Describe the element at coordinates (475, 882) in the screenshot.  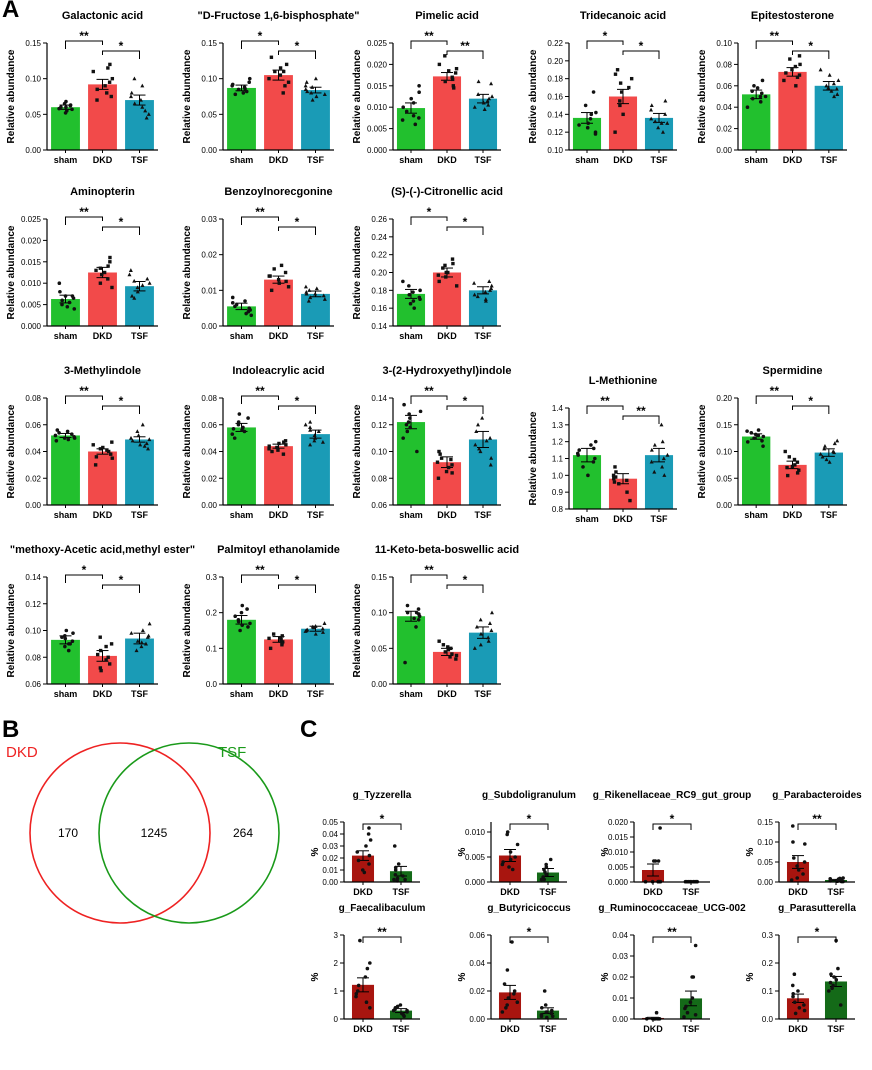
I see `y-tick-label: 0.000` at that location.